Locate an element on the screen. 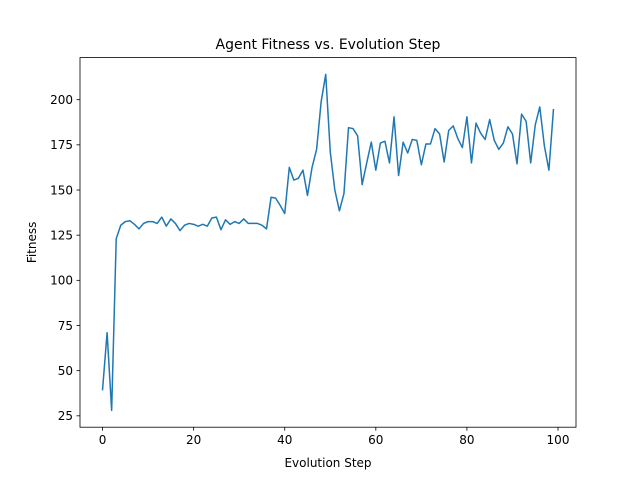 This screenshot has width=640, height=485. y-tick-label: 50 is located at coordinates (65, 371).